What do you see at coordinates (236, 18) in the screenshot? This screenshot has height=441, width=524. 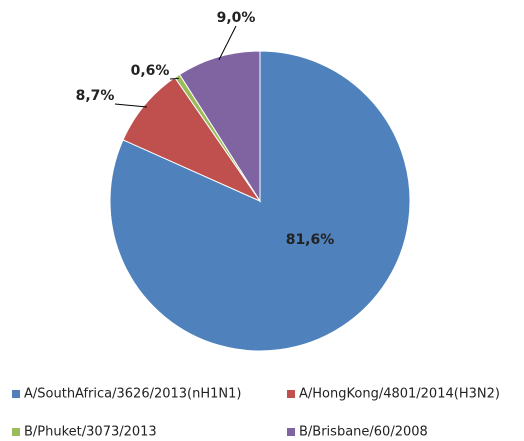 I see `value-label: 9,0%` at bounding box center [236, 18].